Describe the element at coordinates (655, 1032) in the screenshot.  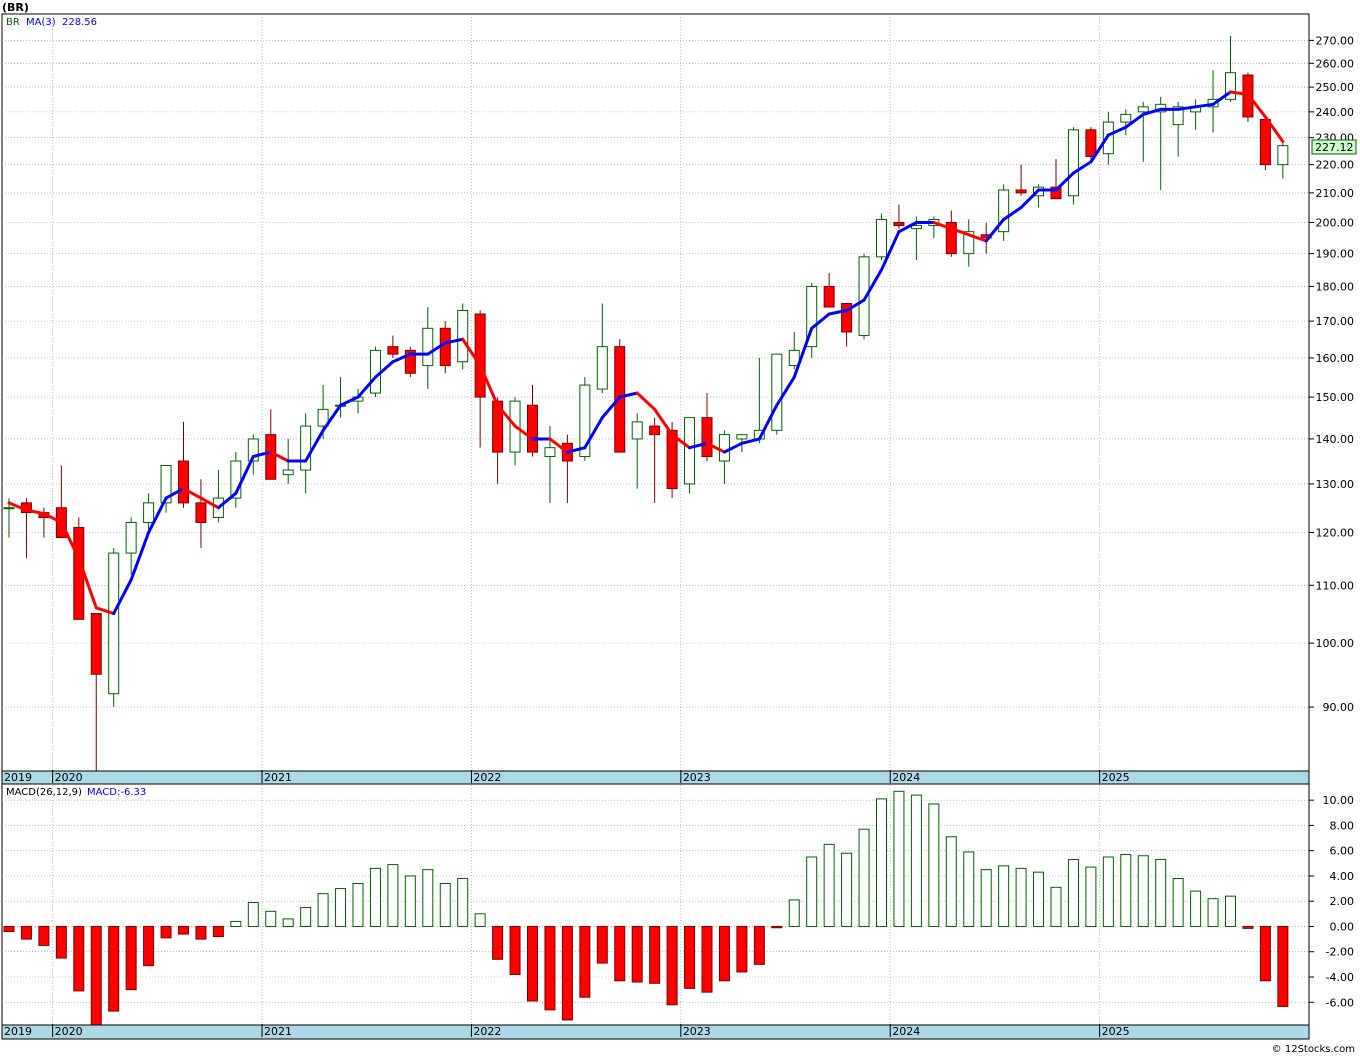
I see `macd-timeline-band` at that location.